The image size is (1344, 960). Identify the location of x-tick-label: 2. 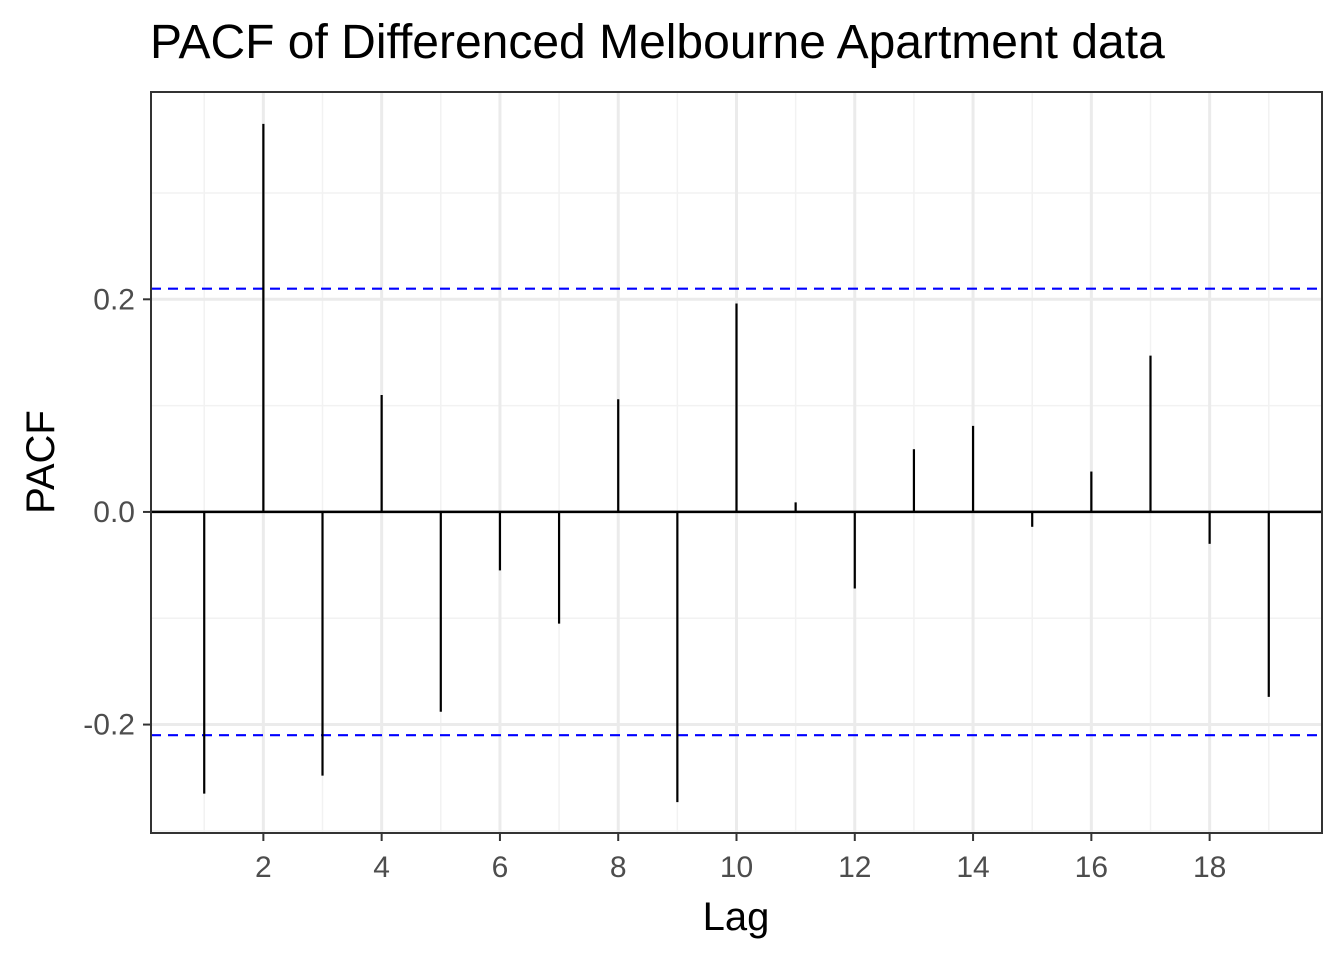
(263, 867).